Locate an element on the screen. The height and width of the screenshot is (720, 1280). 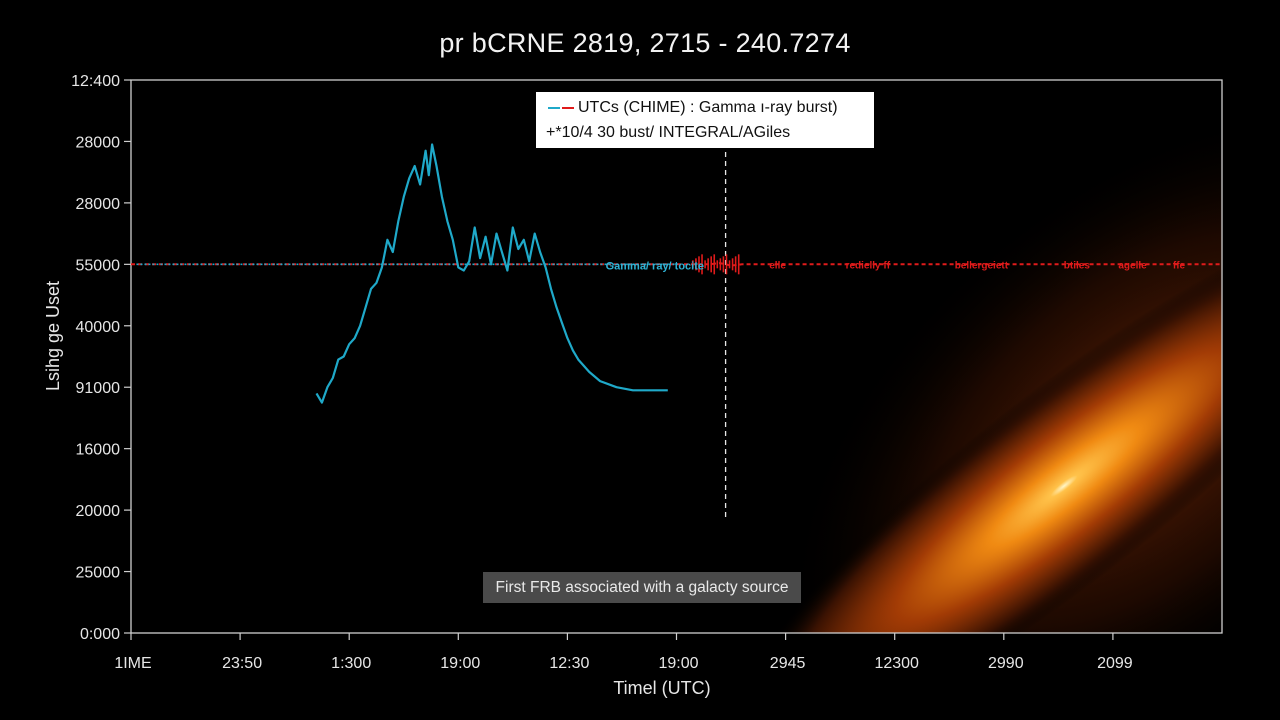
y-tick-label: 55000 is located at coordinates (98, 265).